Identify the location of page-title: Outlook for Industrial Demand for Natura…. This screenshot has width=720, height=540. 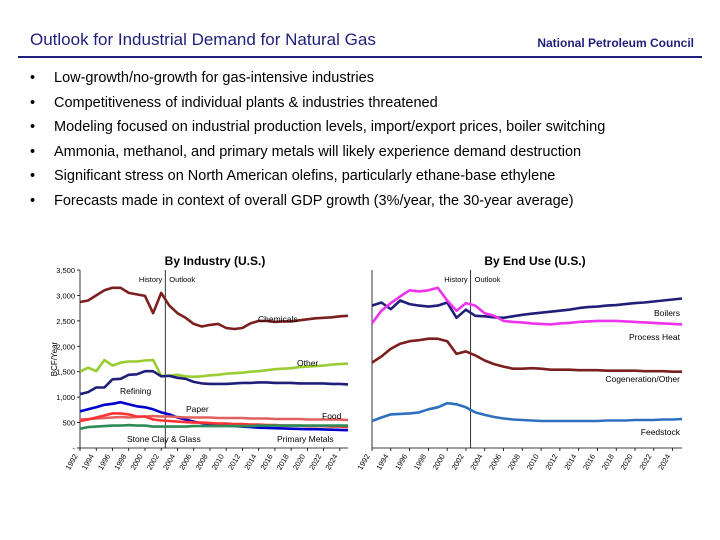
(203, 39).